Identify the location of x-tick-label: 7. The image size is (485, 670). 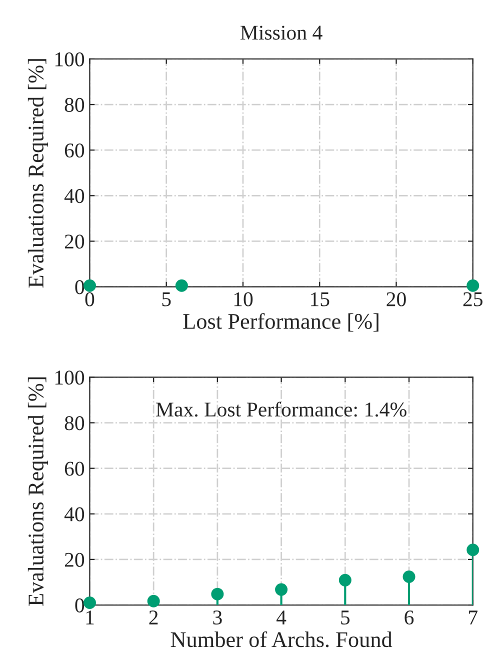
(473, 617).